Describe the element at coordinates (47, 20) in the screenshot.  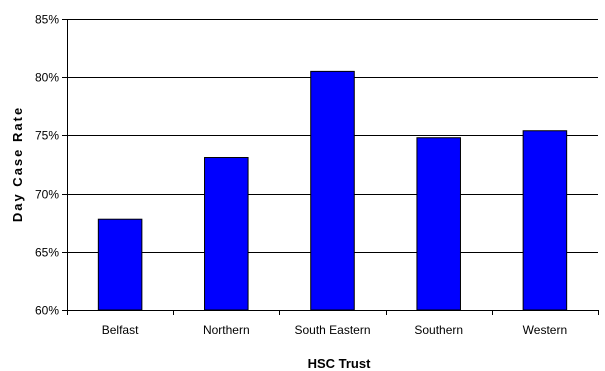
I see `y-tick-label: 85%` at that location.